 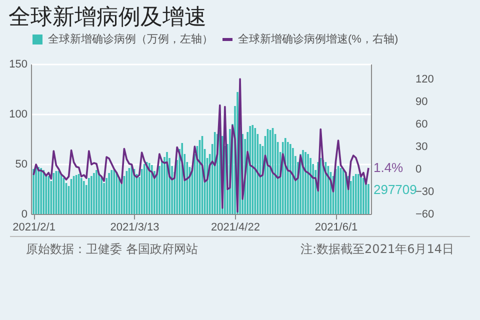 What do you see at coordinates (318, 39) in the screenshot?
I see `legend-label: 全球新增确诊病例增速(%，右轴)` at bounding box center [318, 39].